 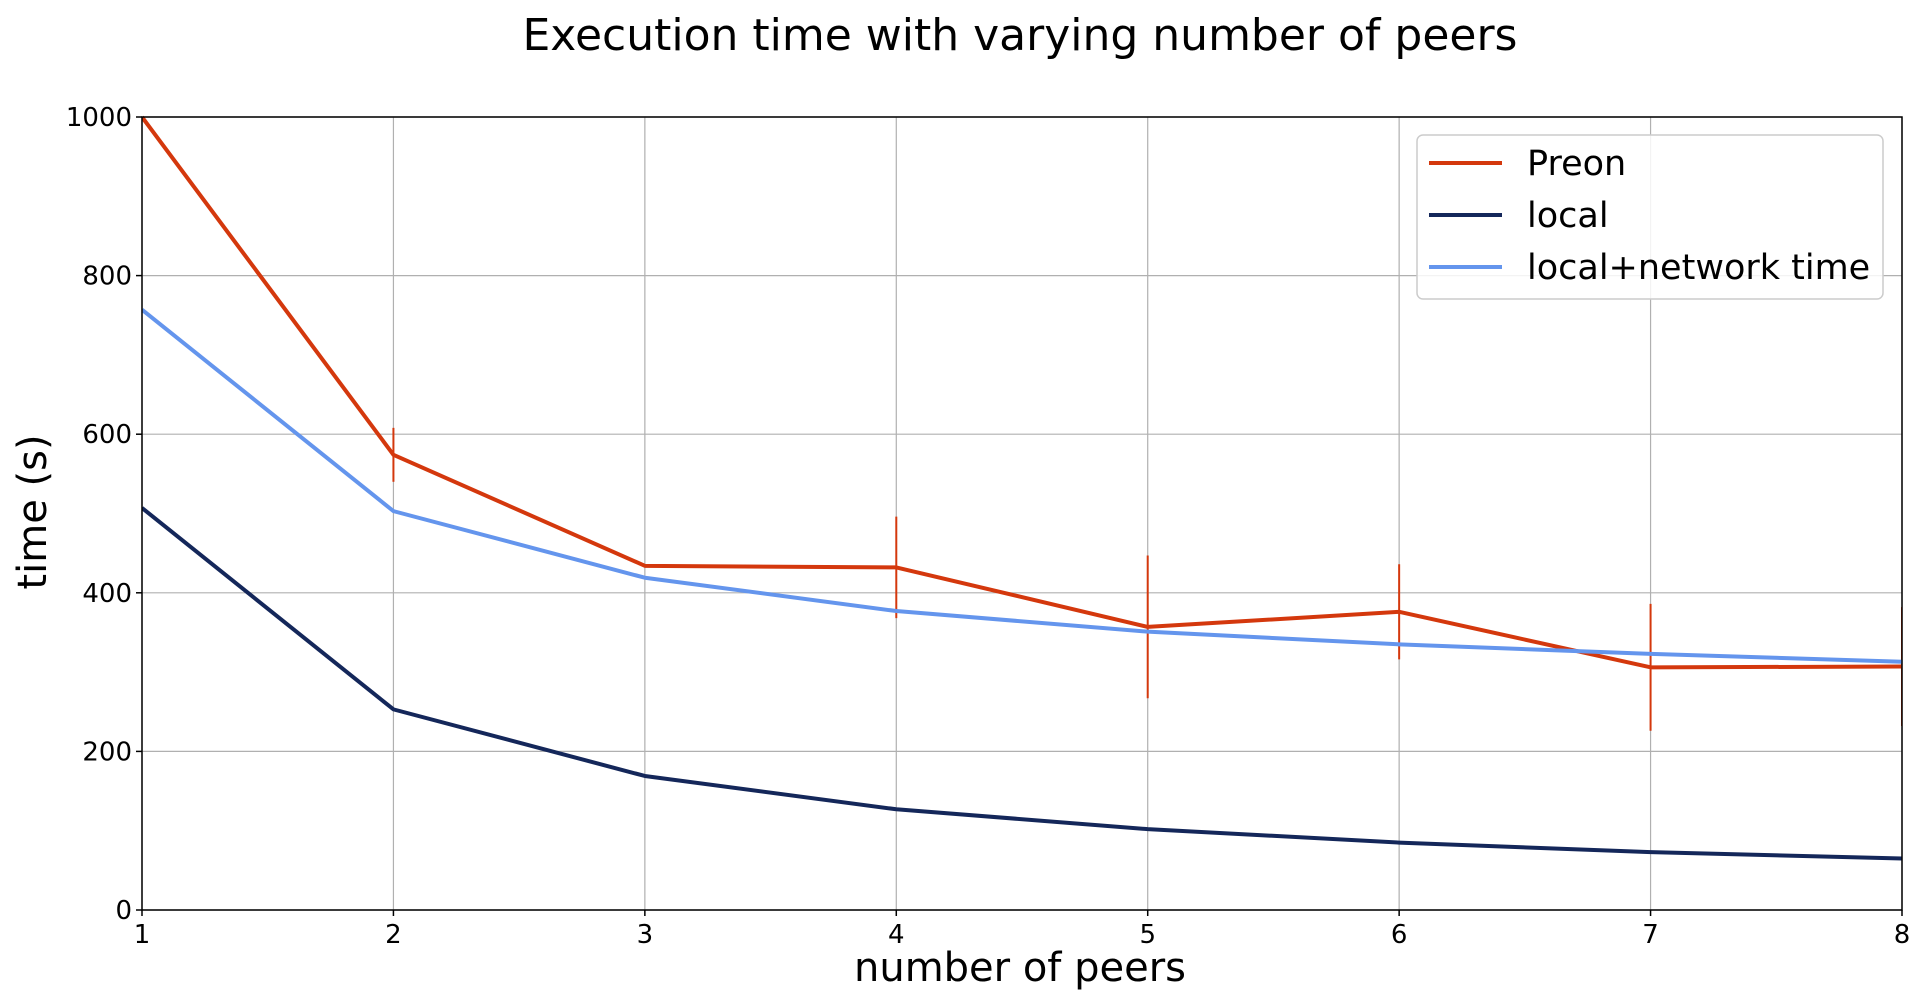 I want to click on x-axis-ticks: 1 2 3 4 5 6 7 8, so click(x=1022, y=930).